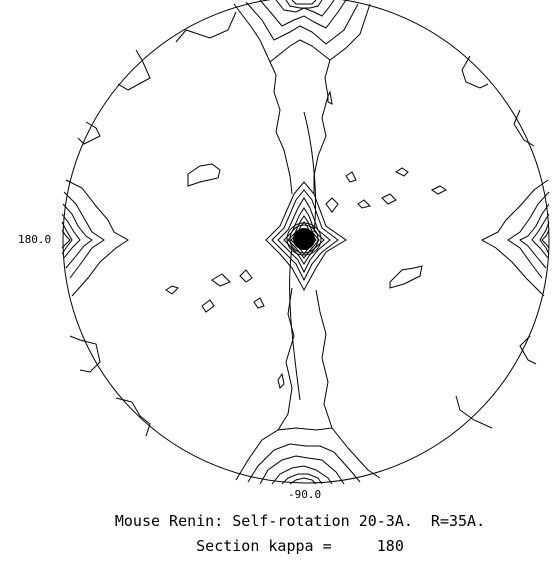 The width and height of the screenshot is (556, 576). I want to click on right-peak, so click(515, 238).